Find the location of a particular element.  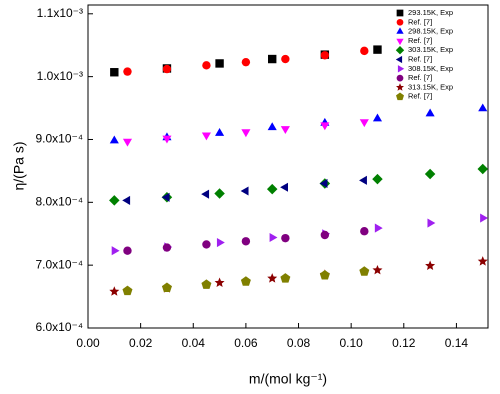

x-tick-label: 0.02 is located at coordinates (141, 343).